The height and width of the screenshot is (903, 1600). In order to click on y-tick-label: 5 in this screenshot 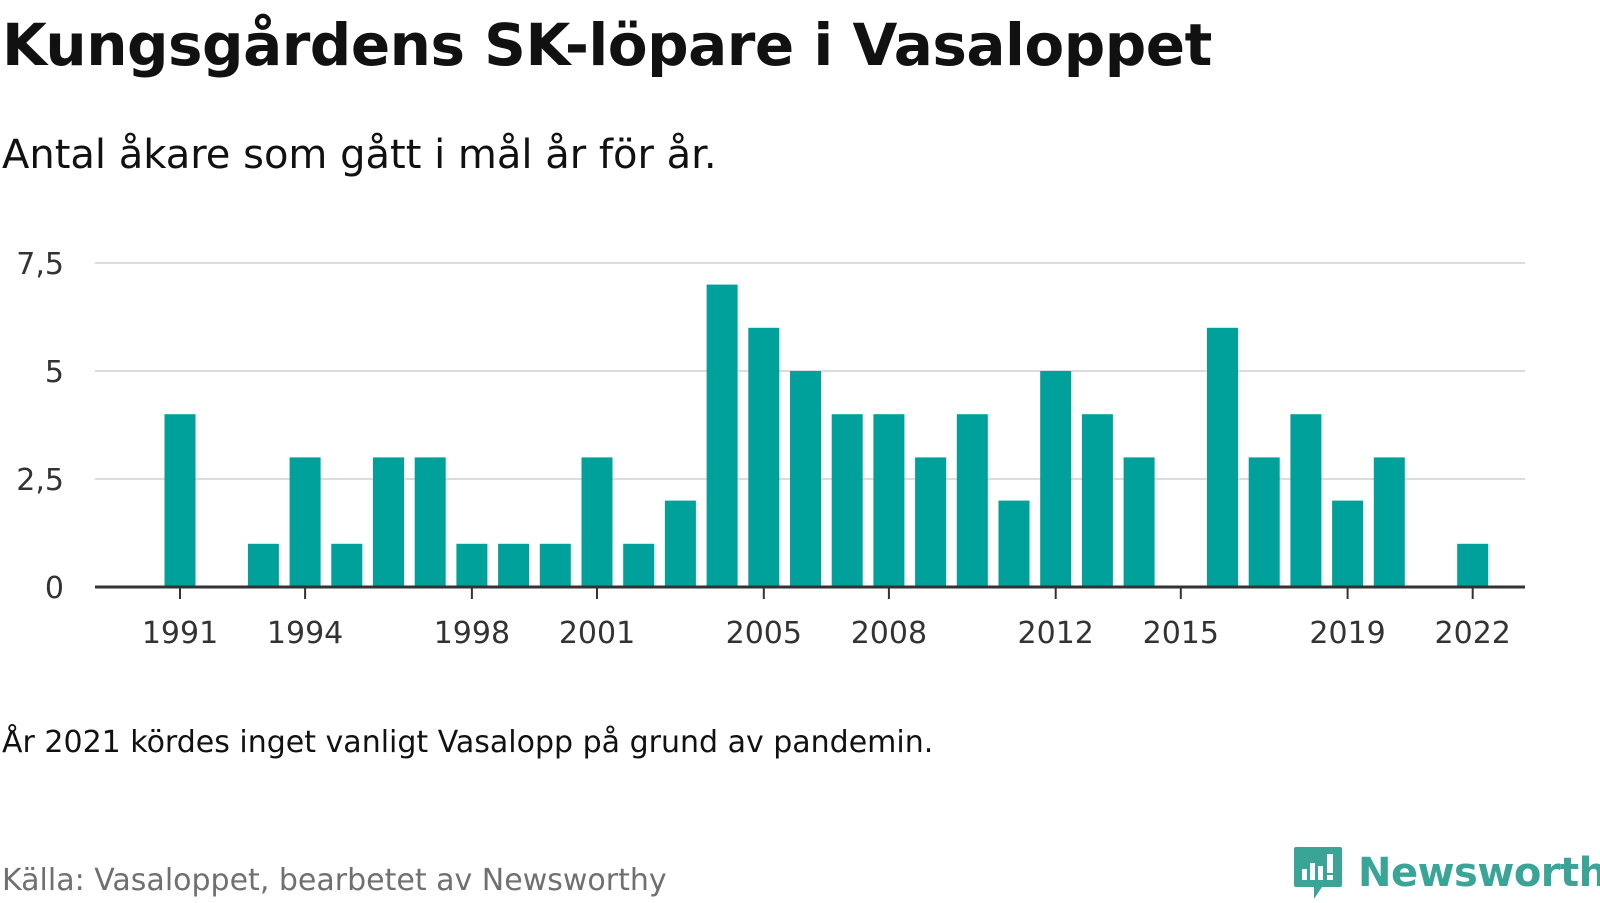, I will do `click(54, 372)`.